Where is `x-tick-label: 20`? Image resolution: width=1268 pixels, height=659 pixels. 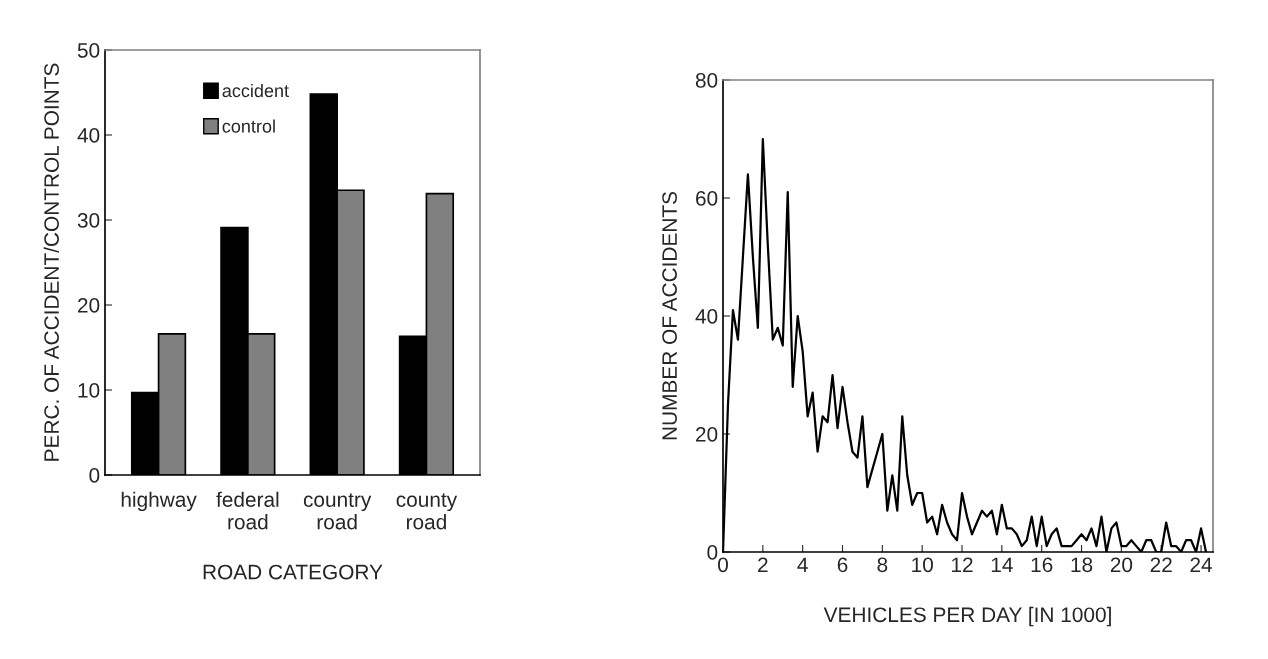 x-tick-label: 20 is located at coordinates (1121, 565).